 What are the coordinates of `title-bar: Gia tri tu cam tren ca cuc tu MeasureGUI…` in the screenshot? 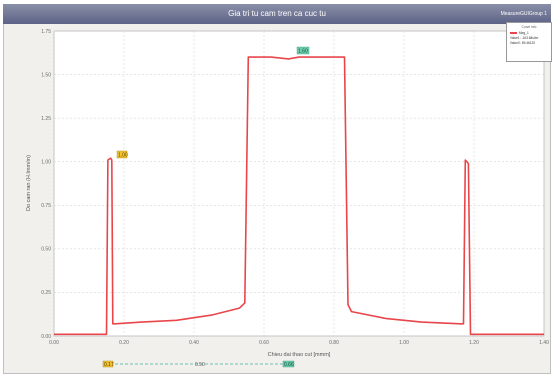 It's located at (277, 14).